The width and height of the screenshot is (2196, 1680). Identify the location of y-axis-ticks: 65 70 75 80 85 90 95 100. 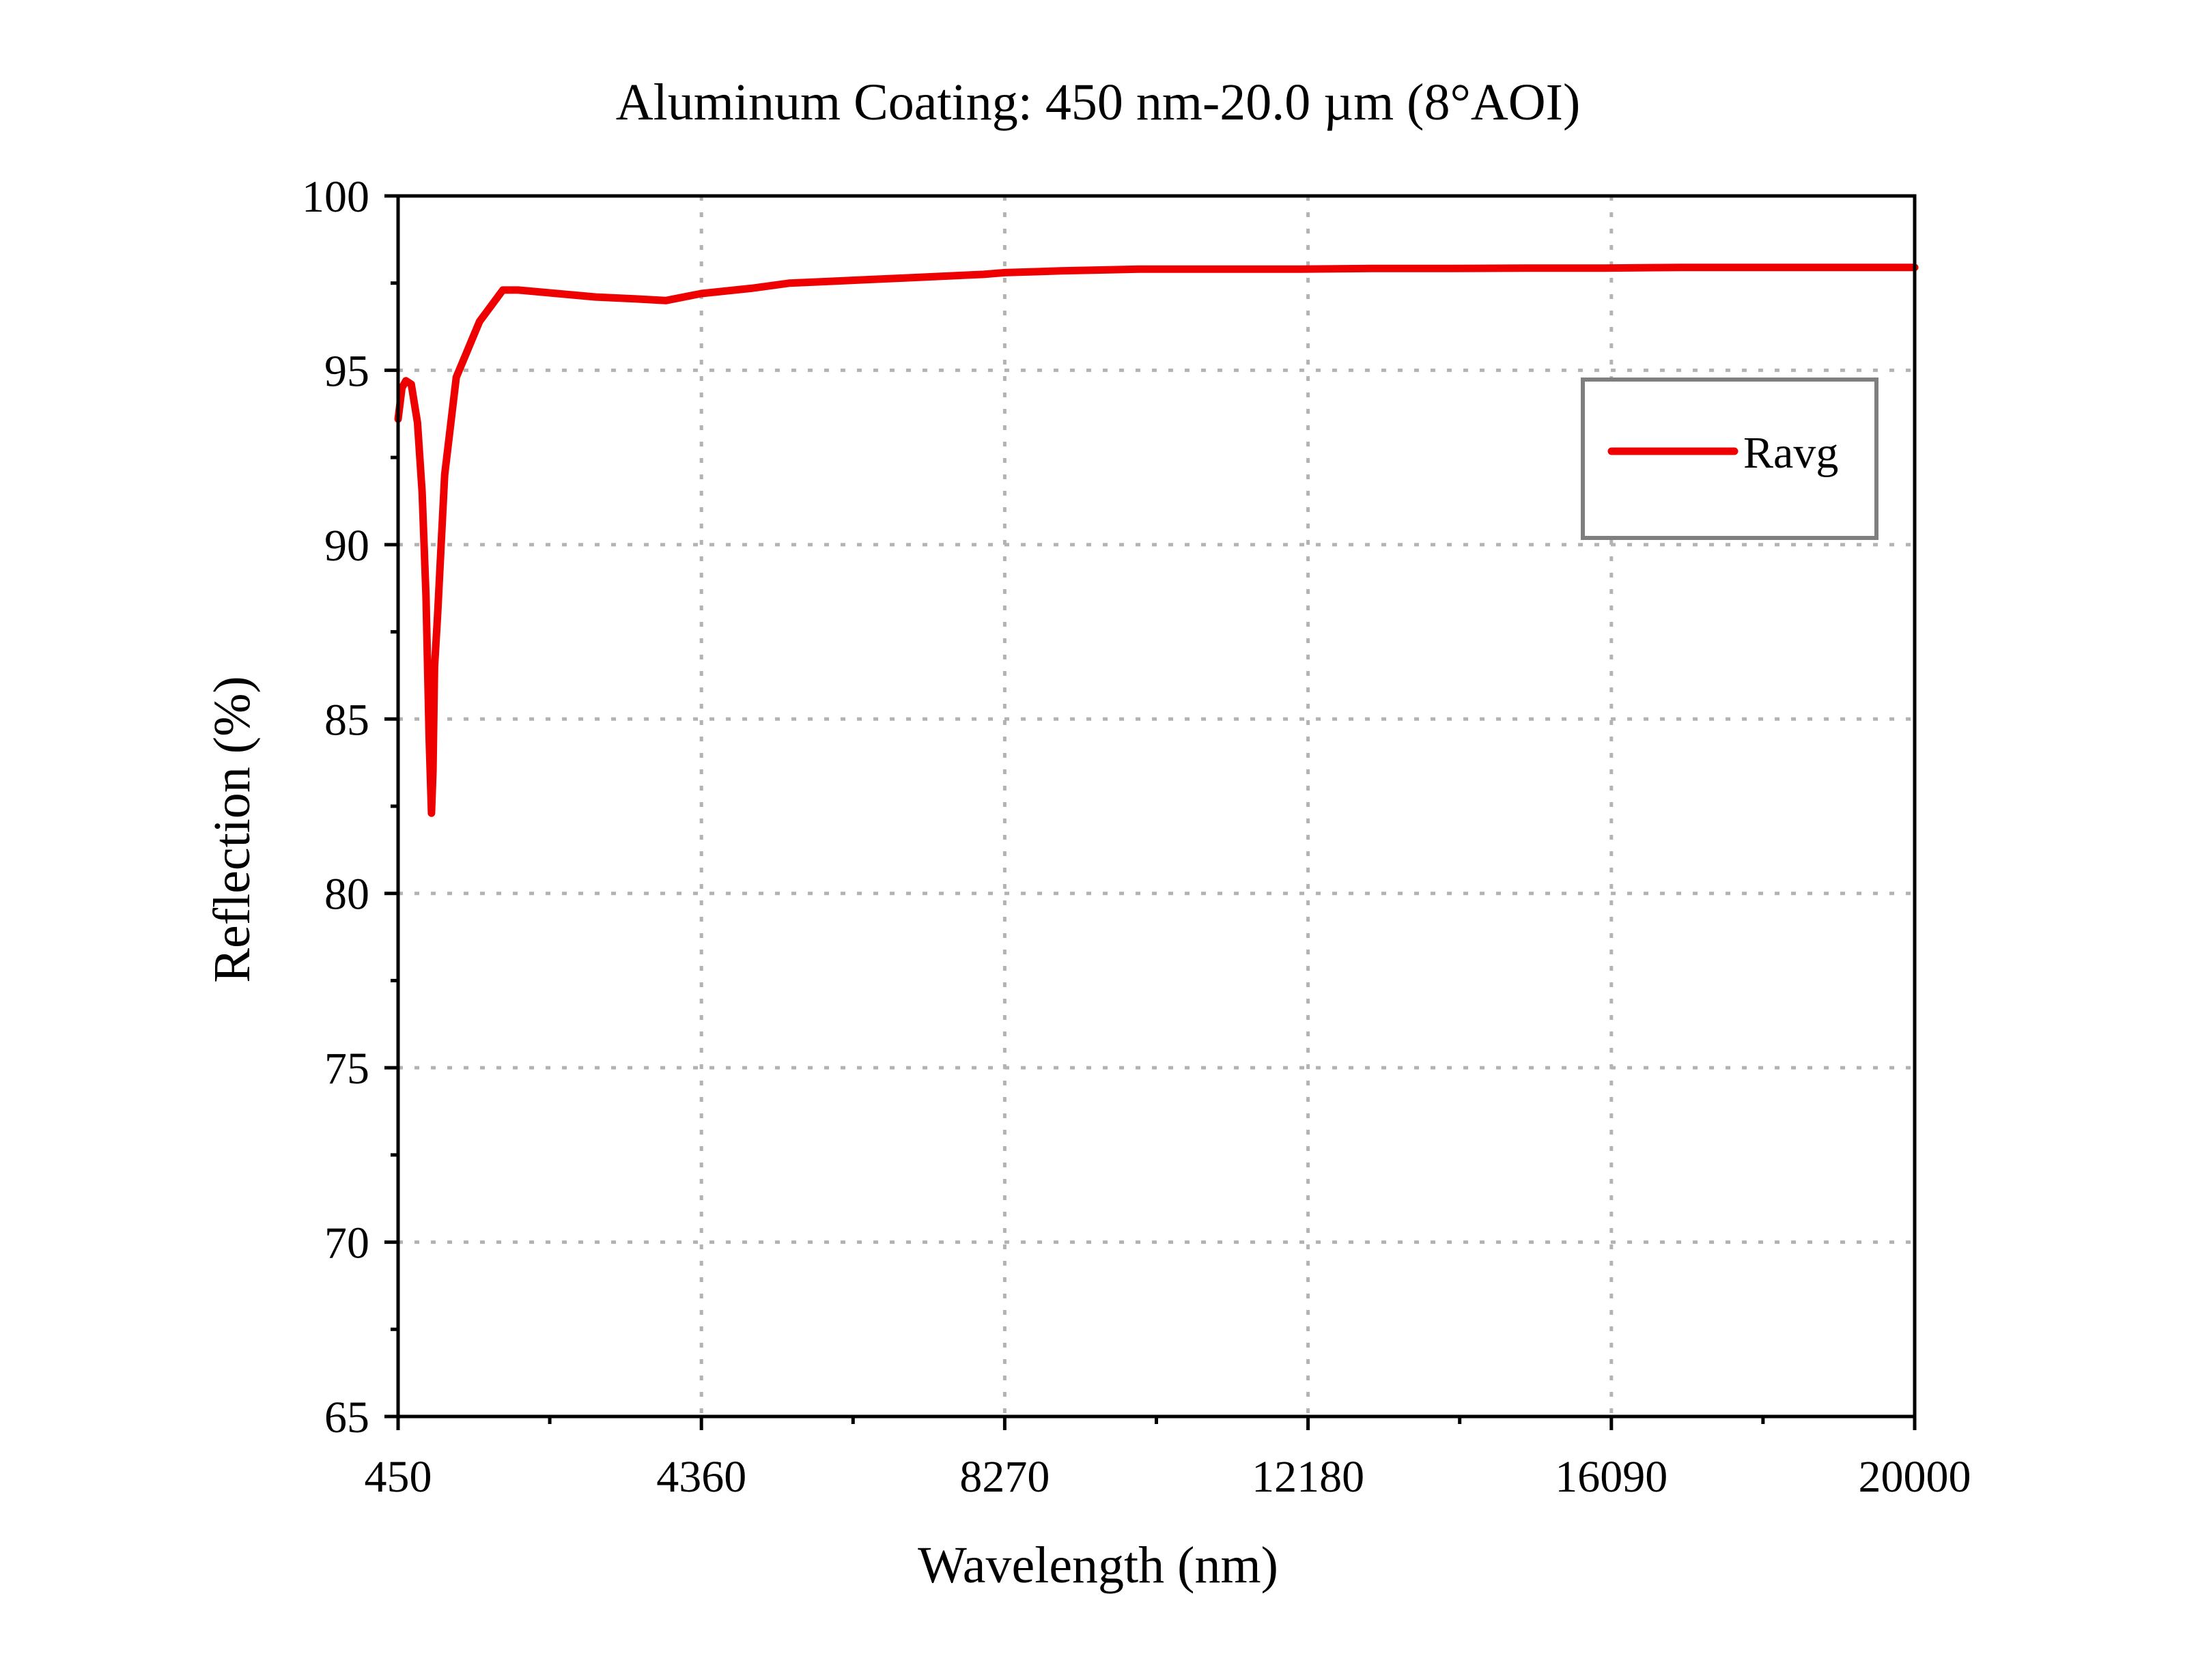
(350, 807).